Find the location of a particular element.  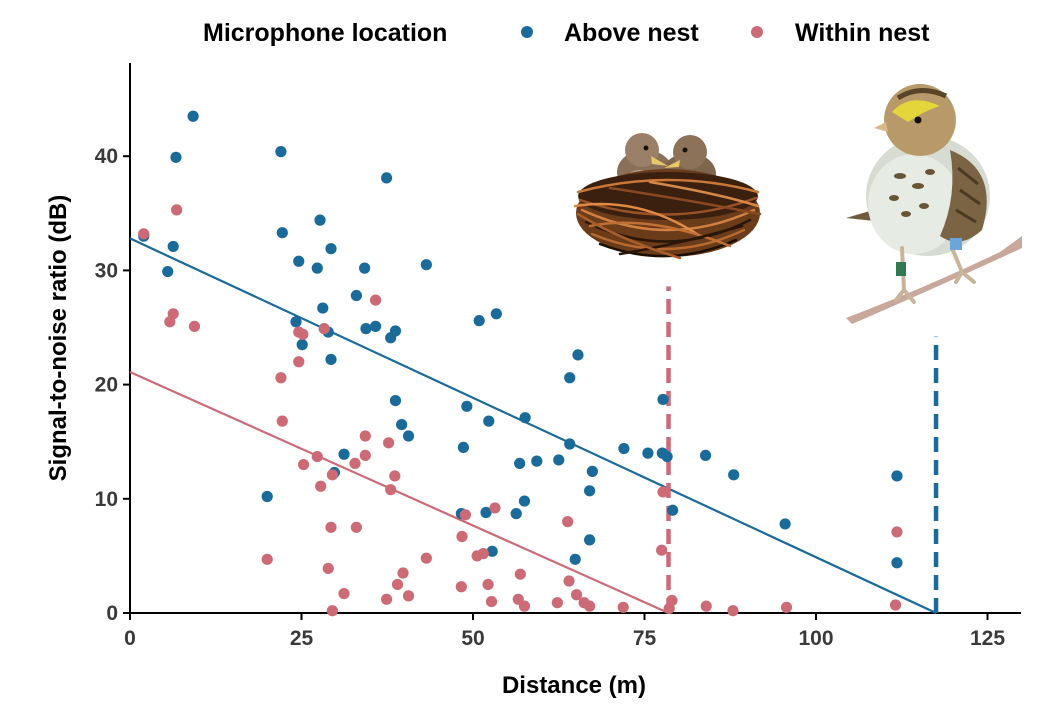

y-ticks: 0 10 20 30 40 is located at coordinates (112, 385).